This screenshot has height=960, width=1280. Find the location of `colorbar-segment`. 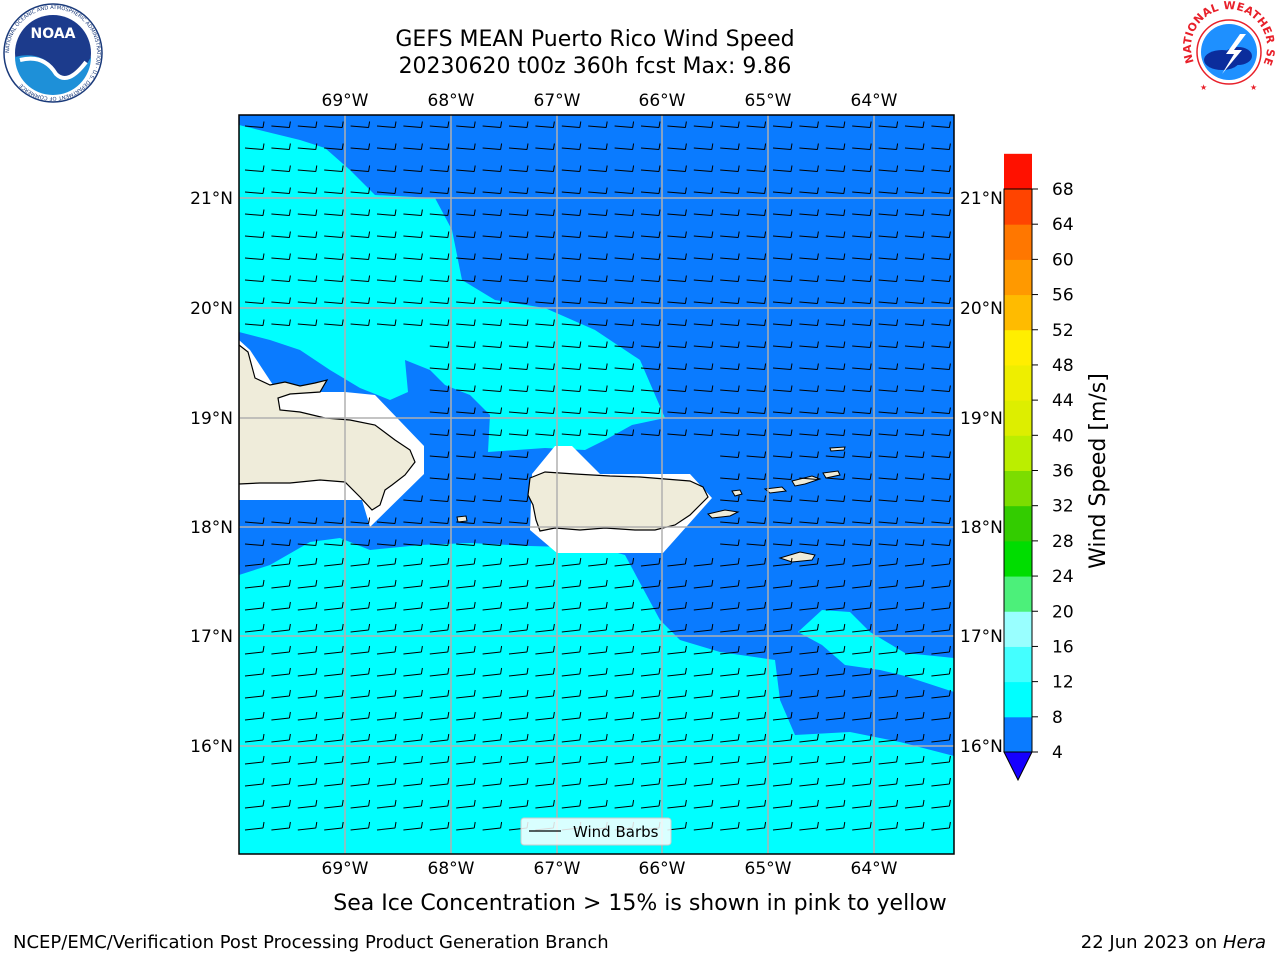

colorbar-segment is located at coordinates (1018, 312).